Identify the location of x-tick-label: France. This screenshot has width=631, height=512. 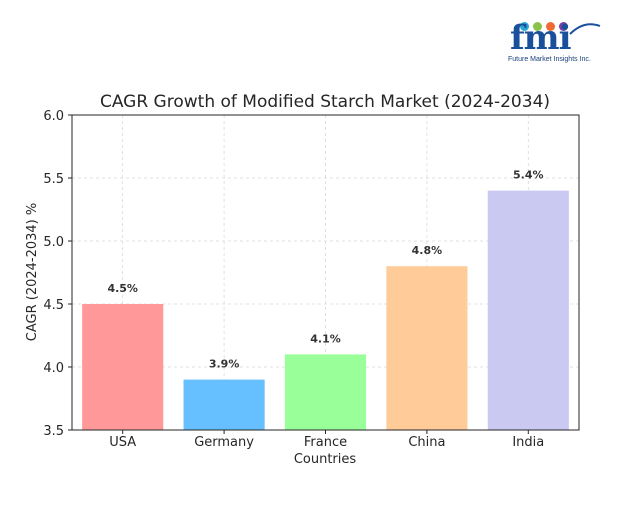
(325, 442).